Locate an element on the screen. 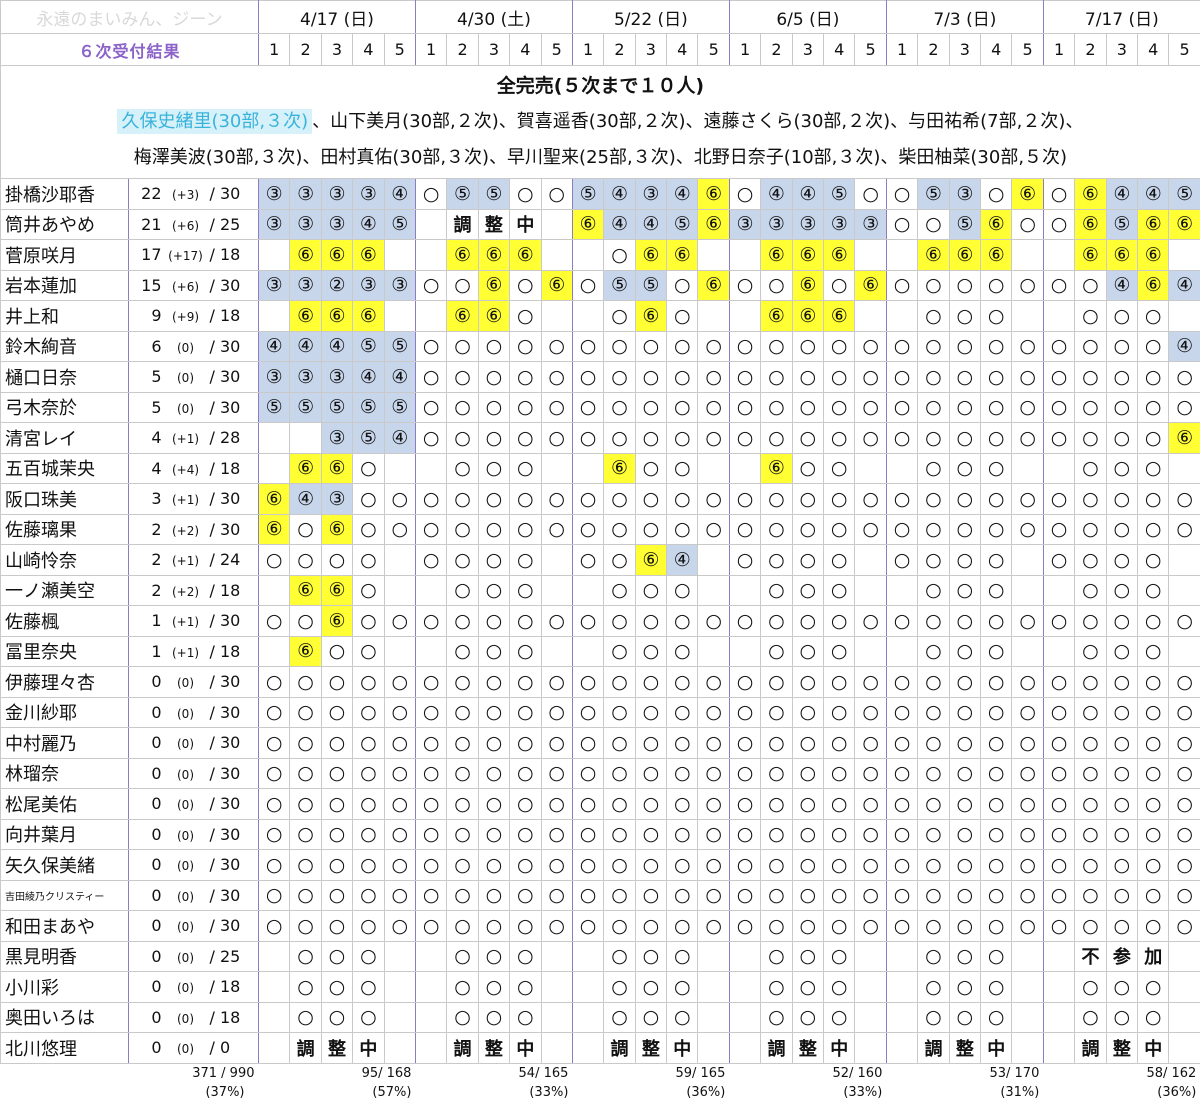 This screenshot has height=1104, width=1200. group-count: 52/ 160 is located at coordinates (805, 1073).